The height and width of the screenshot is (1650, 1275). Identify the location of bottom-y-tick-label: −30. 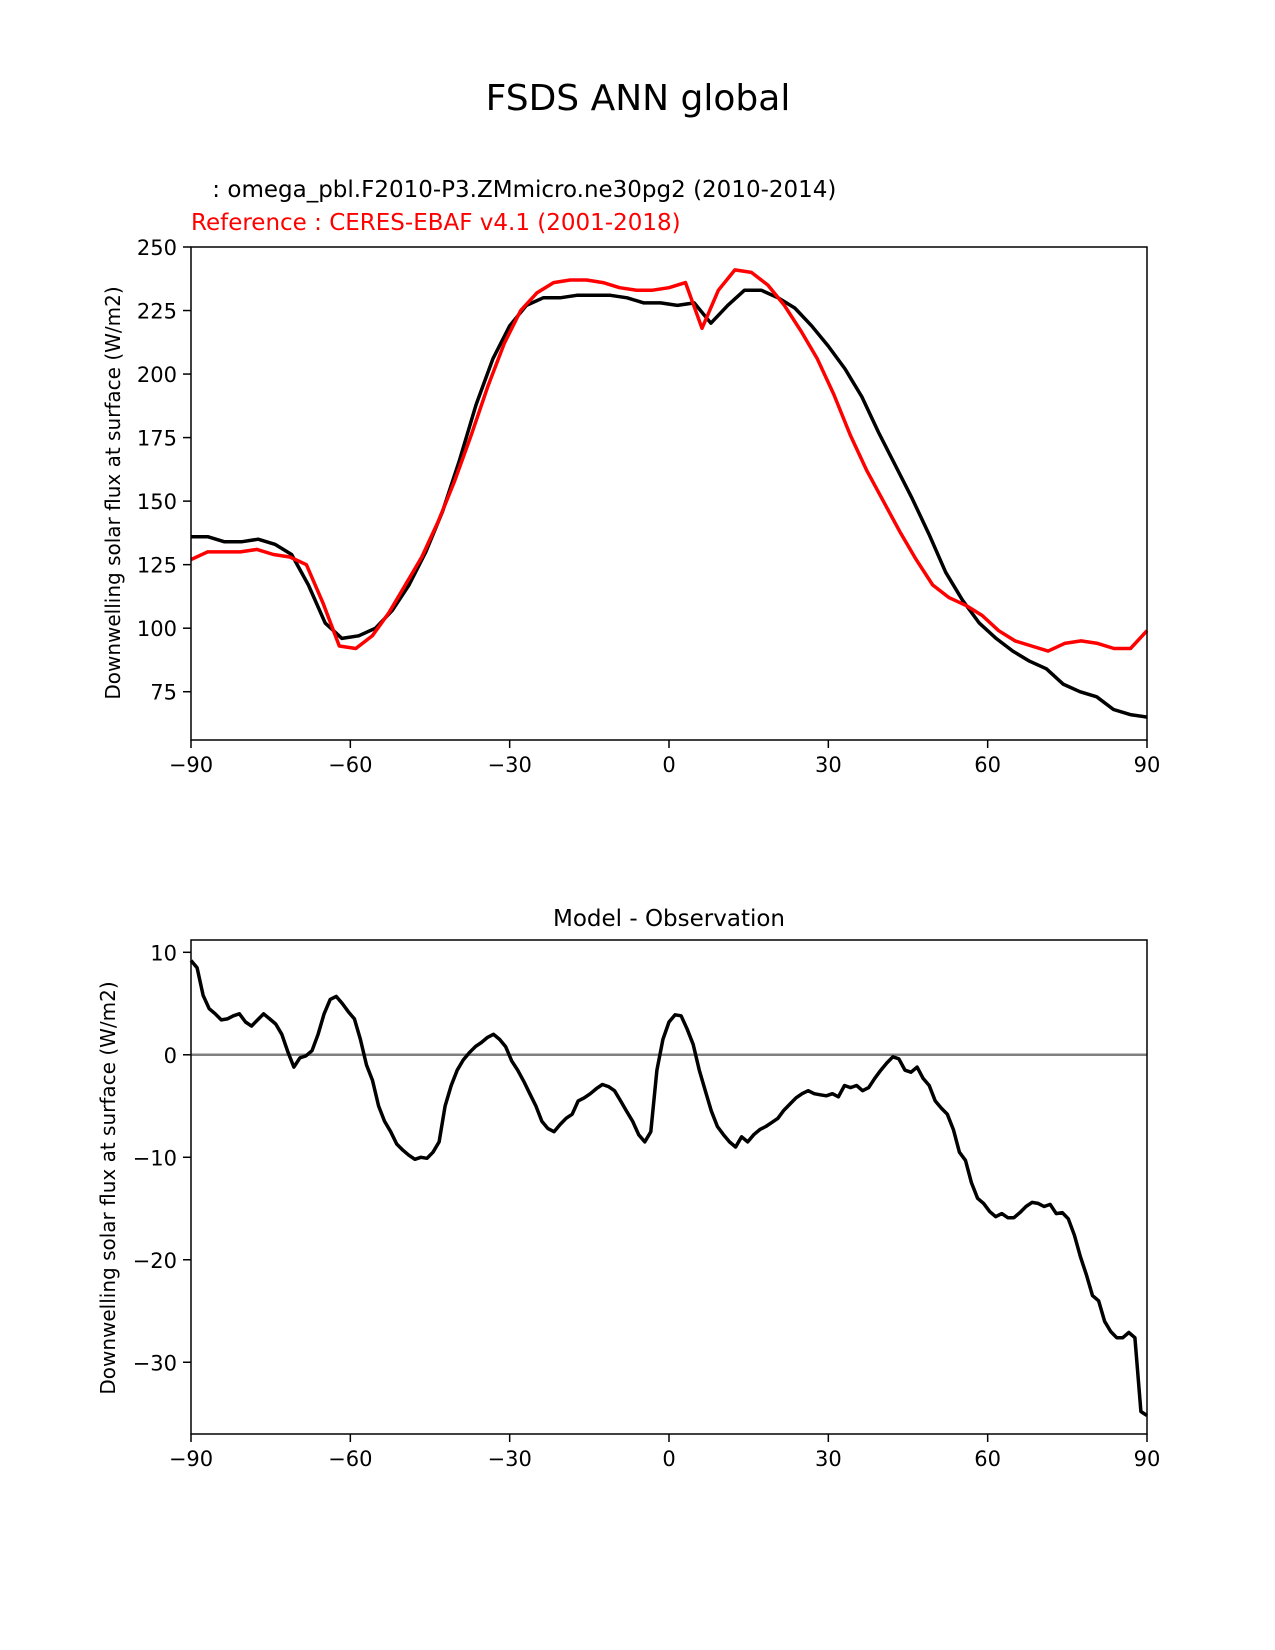
(155, 1363).